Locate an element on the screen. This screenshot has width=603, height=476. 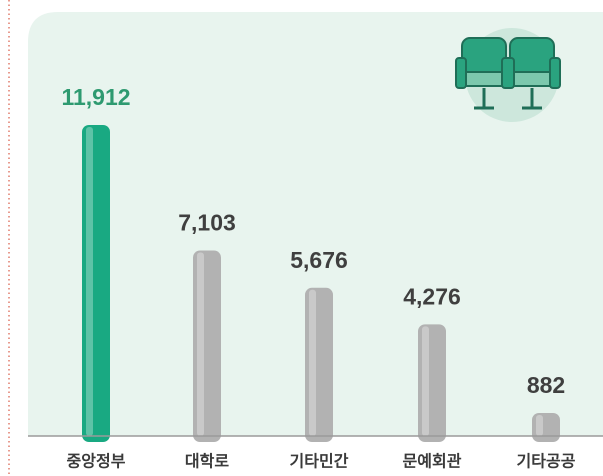
value-label: 4,276 is located at coordinates (432, 296).